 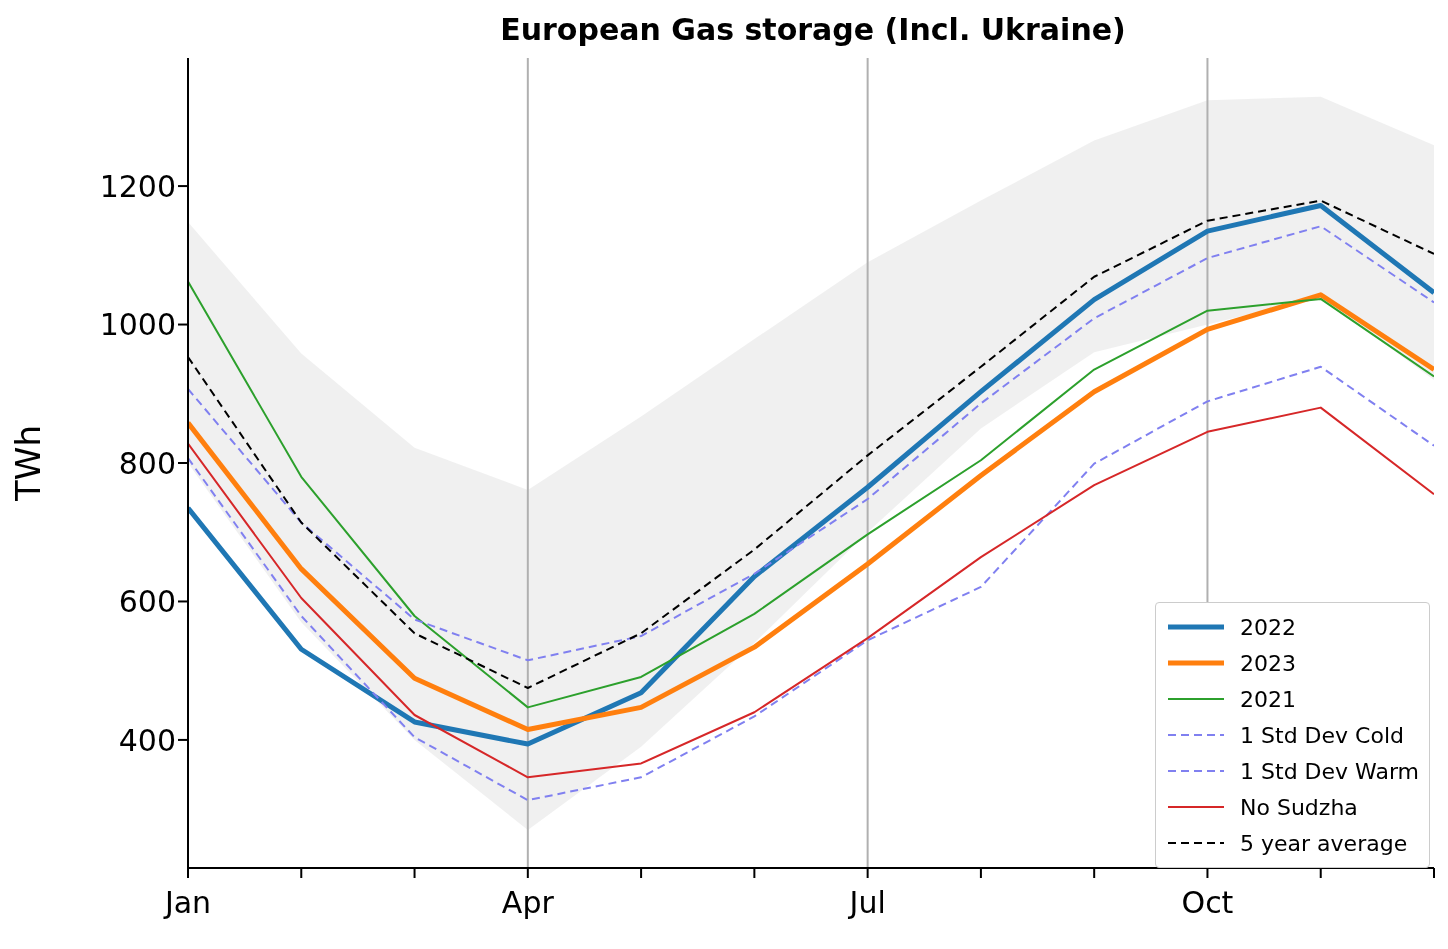 I want to click on y-axis-title: TWh, so click(x=28, y=463).